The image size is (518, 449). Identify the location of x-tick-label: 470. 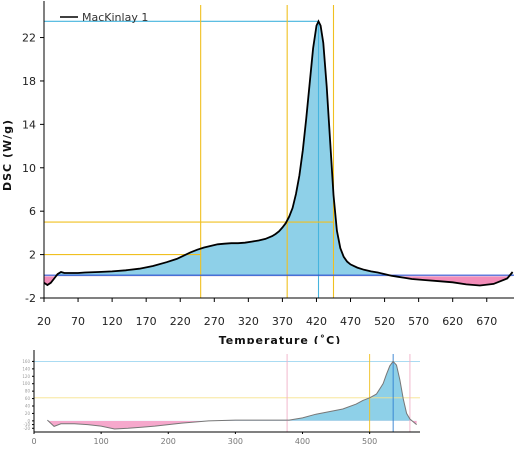
(350, 321).